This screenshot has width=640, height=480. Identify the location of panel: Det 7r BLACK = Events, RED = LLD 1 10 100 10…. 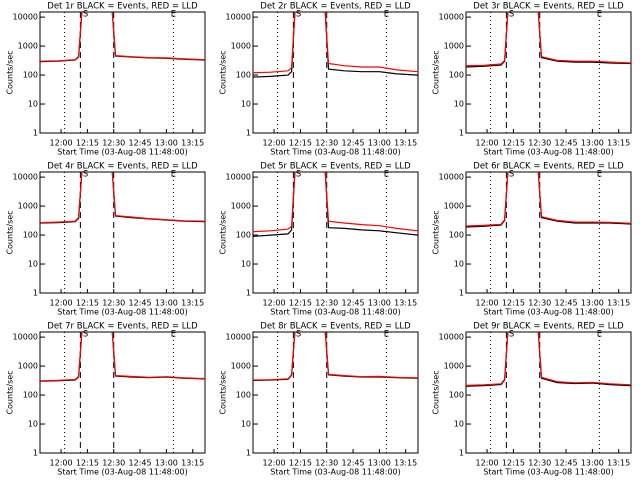
(106, 399).